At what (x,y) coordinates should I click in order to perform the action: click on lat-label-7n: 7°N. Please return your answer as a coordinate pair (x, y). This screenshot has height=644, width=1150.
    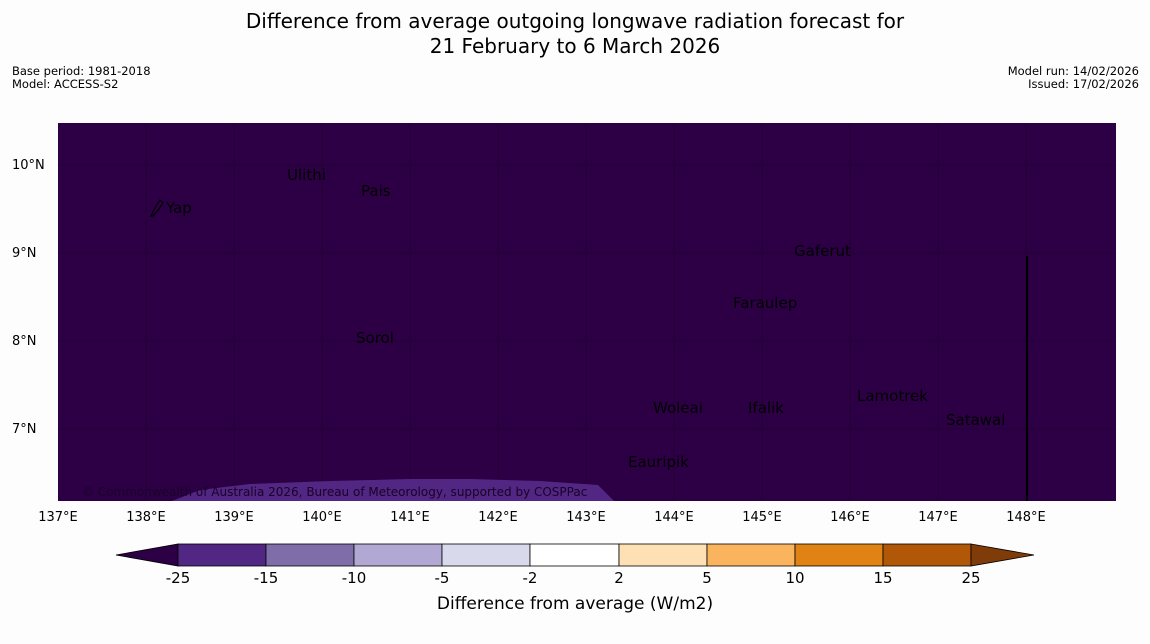
    Looking at the image, I should click on (24, 429).